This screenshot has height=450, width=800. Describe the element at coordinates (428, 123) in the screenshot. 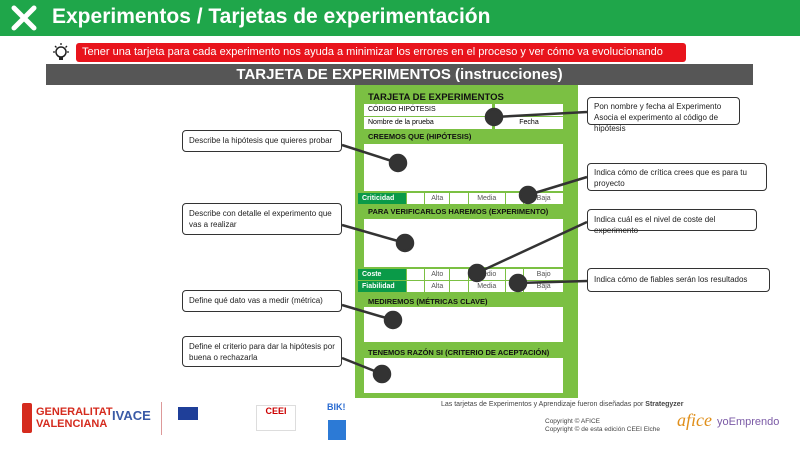

I see `nombre-field: Nombre de la prueba` at that location.